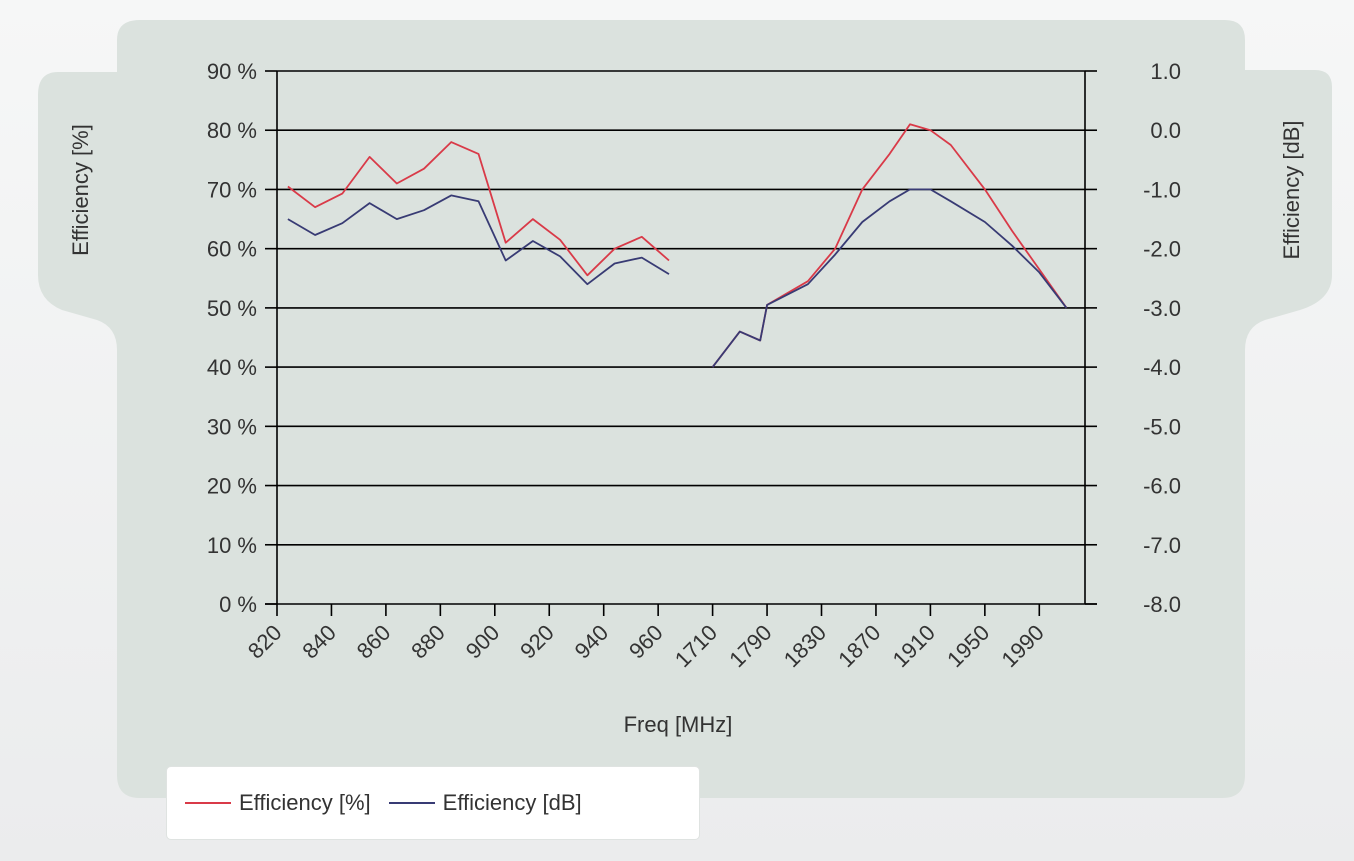 Image resolution: width=1354 pixels, height=861 pixels. I want to click on y-tick-label-left: 60 %, so click(232, 249).